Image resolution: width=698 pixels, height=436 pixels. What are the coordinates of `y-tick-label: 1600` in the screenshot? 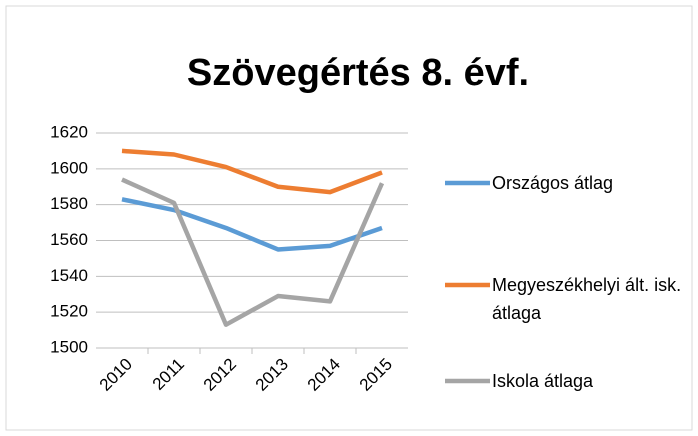 It's located at (69, 167).